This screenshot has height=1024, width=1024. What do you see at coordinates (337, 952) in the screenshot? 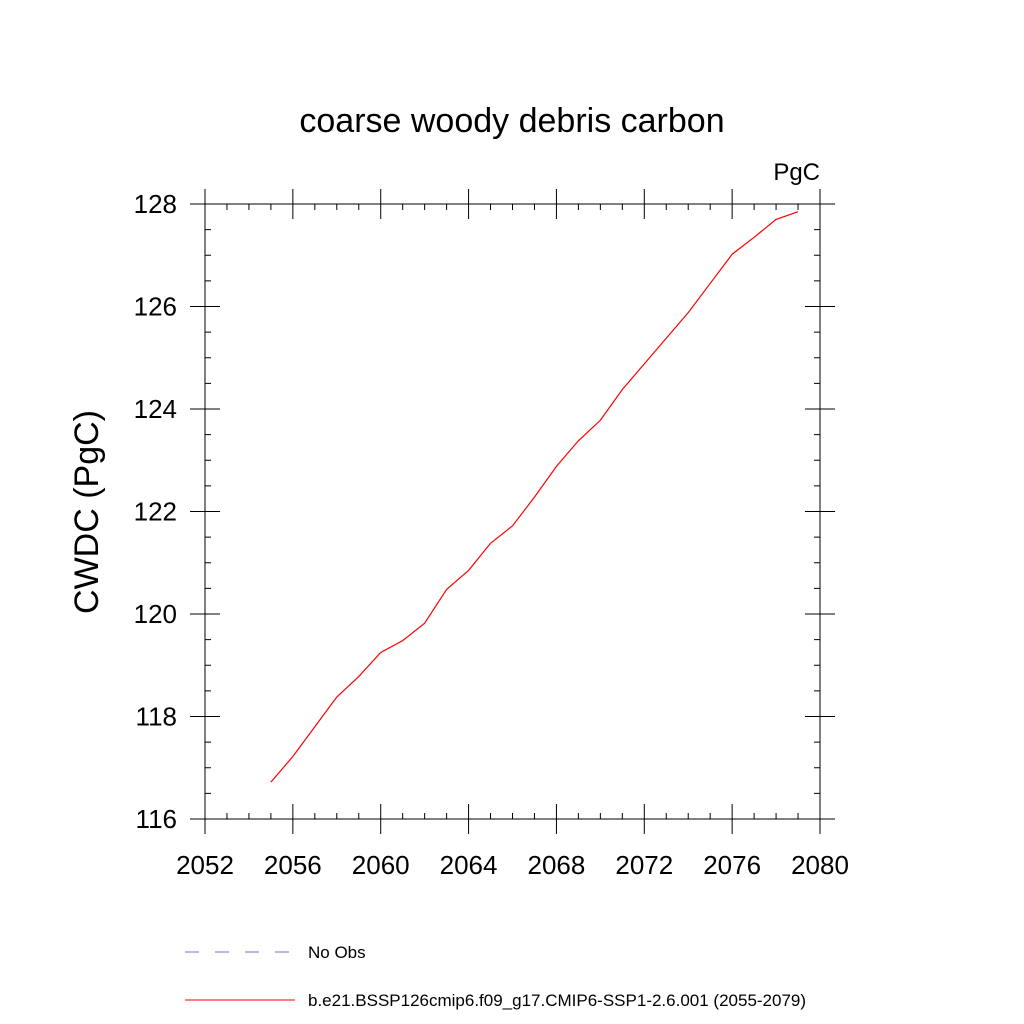
I see `legend-label-0: No Obs` at bounding box center [337, 952].